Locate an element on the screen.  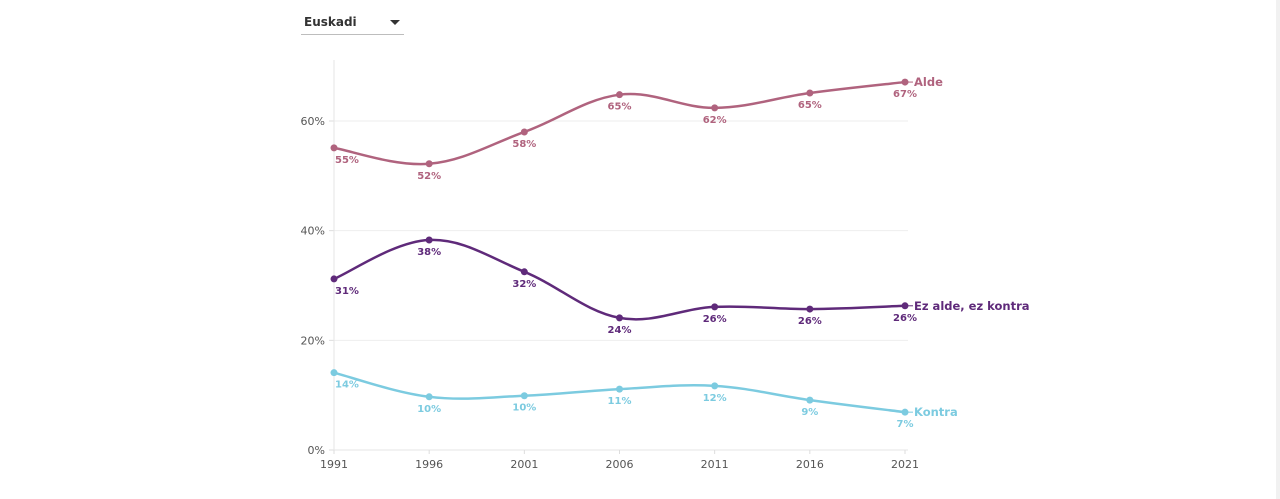
y-tick-label: 0% is located at coordinates (316, 450).